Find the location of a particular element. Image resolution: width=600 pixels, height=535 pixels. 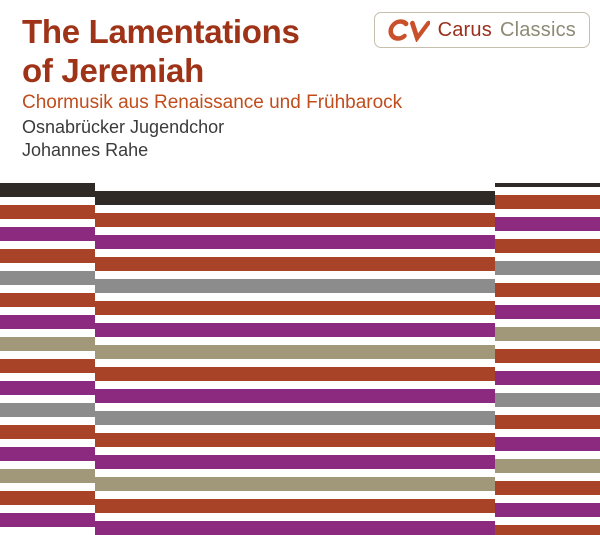

album-title: The Lamentations of Jeremiah is located at coordinates (161, 51).